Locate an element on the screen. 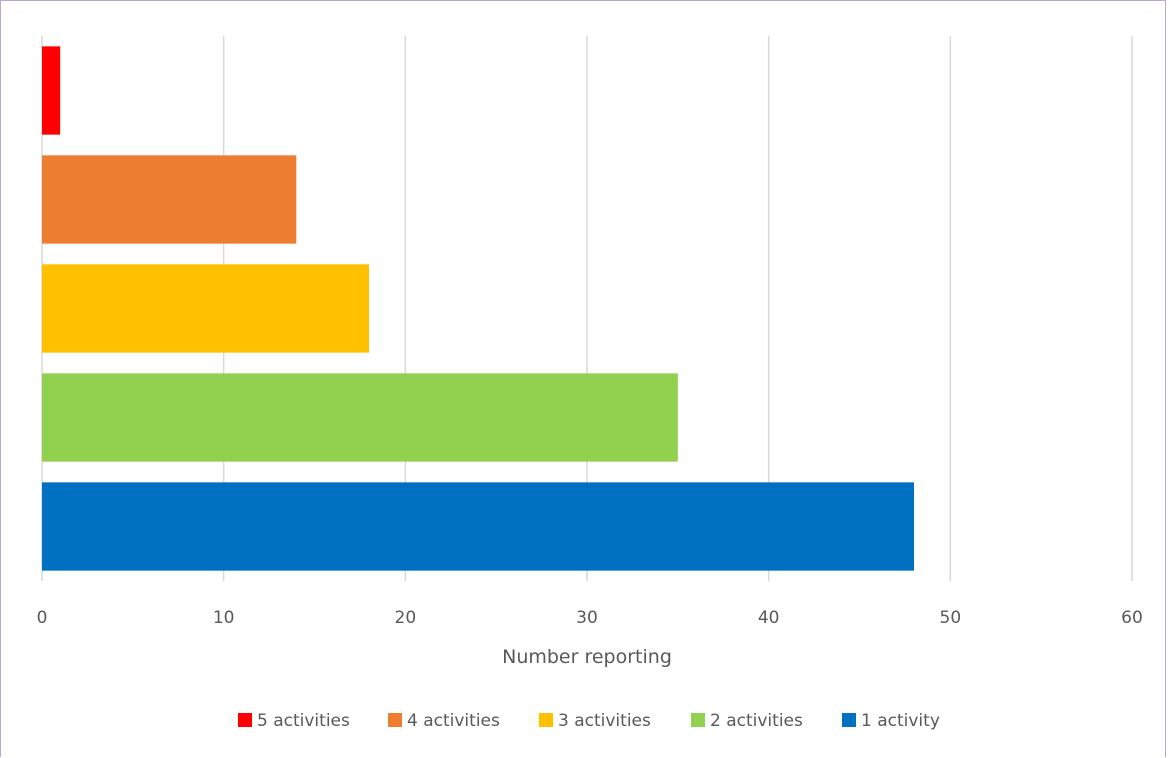 The image size is (1169, 758). legend-label: 1 activity is located at coordinates (900, 721).